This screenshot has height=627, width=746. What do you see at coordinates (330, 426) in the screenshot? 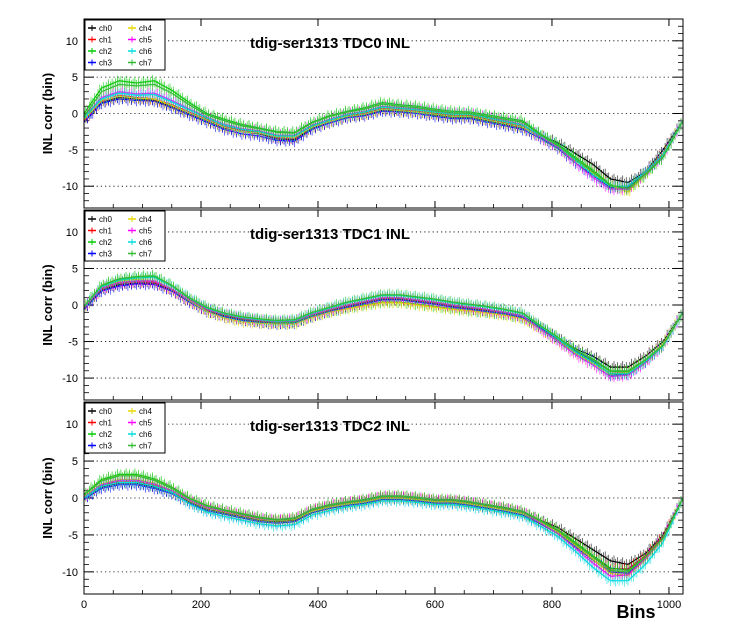
I see `chart-title: tdig-ser1313 TDC2 INL` at bounding box center [330, 426].